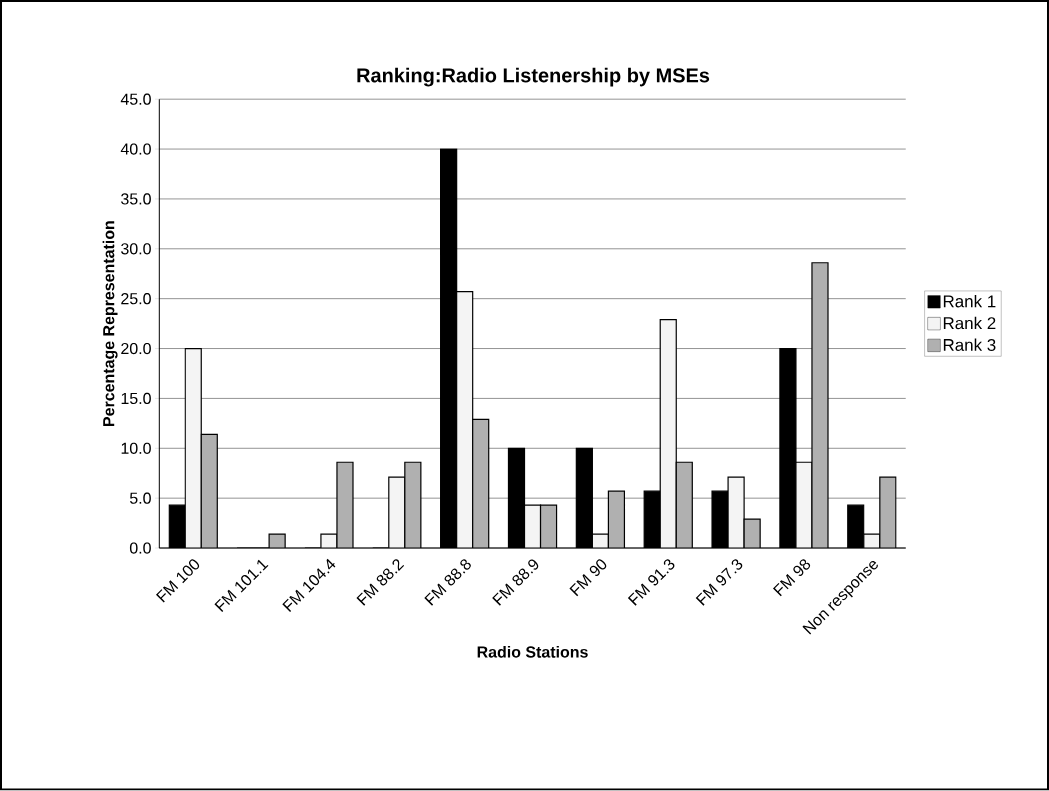 This screenshot has height=791, width=1049. What do you see at coordinates (178, 581) in the screenshot?
I see `x-tick-label: FM 100` at bounding box center [178, 581].